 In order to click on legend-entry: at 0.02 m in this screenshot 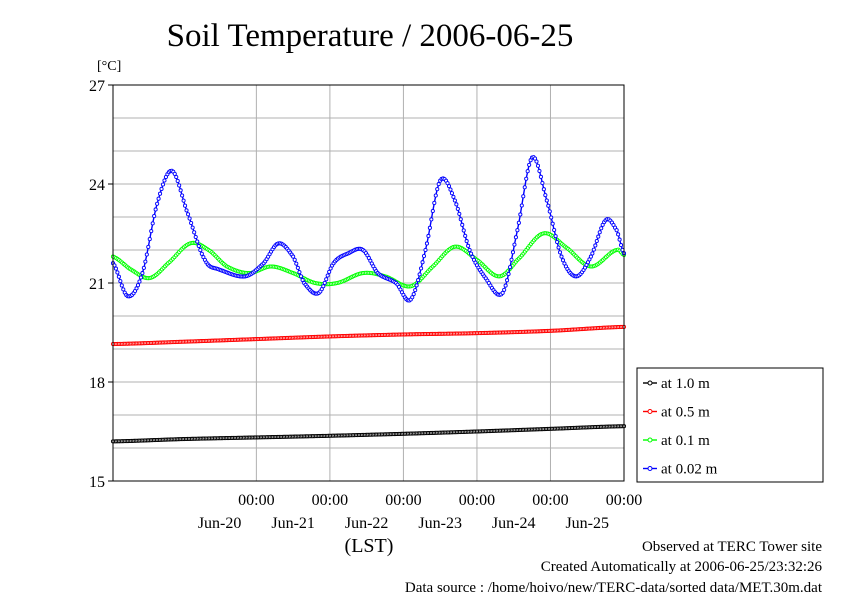, I will do `click(680, 470)`.